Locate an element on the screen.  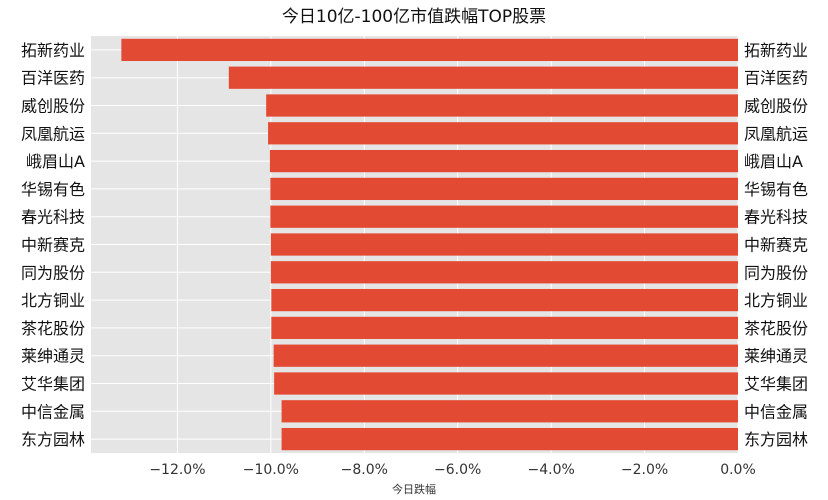
y-tick-label-right: 莱绅通灵 is located at coordinates (776, 356).